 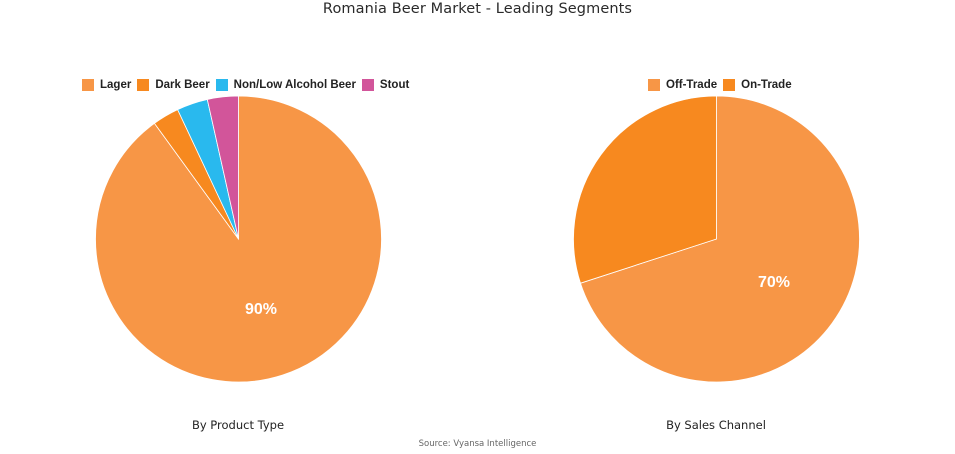 What do you see at coordinates (143, 85) in the screenshot?
I see `dark-beer-swatch-icon` at bounding box center [143, 85].